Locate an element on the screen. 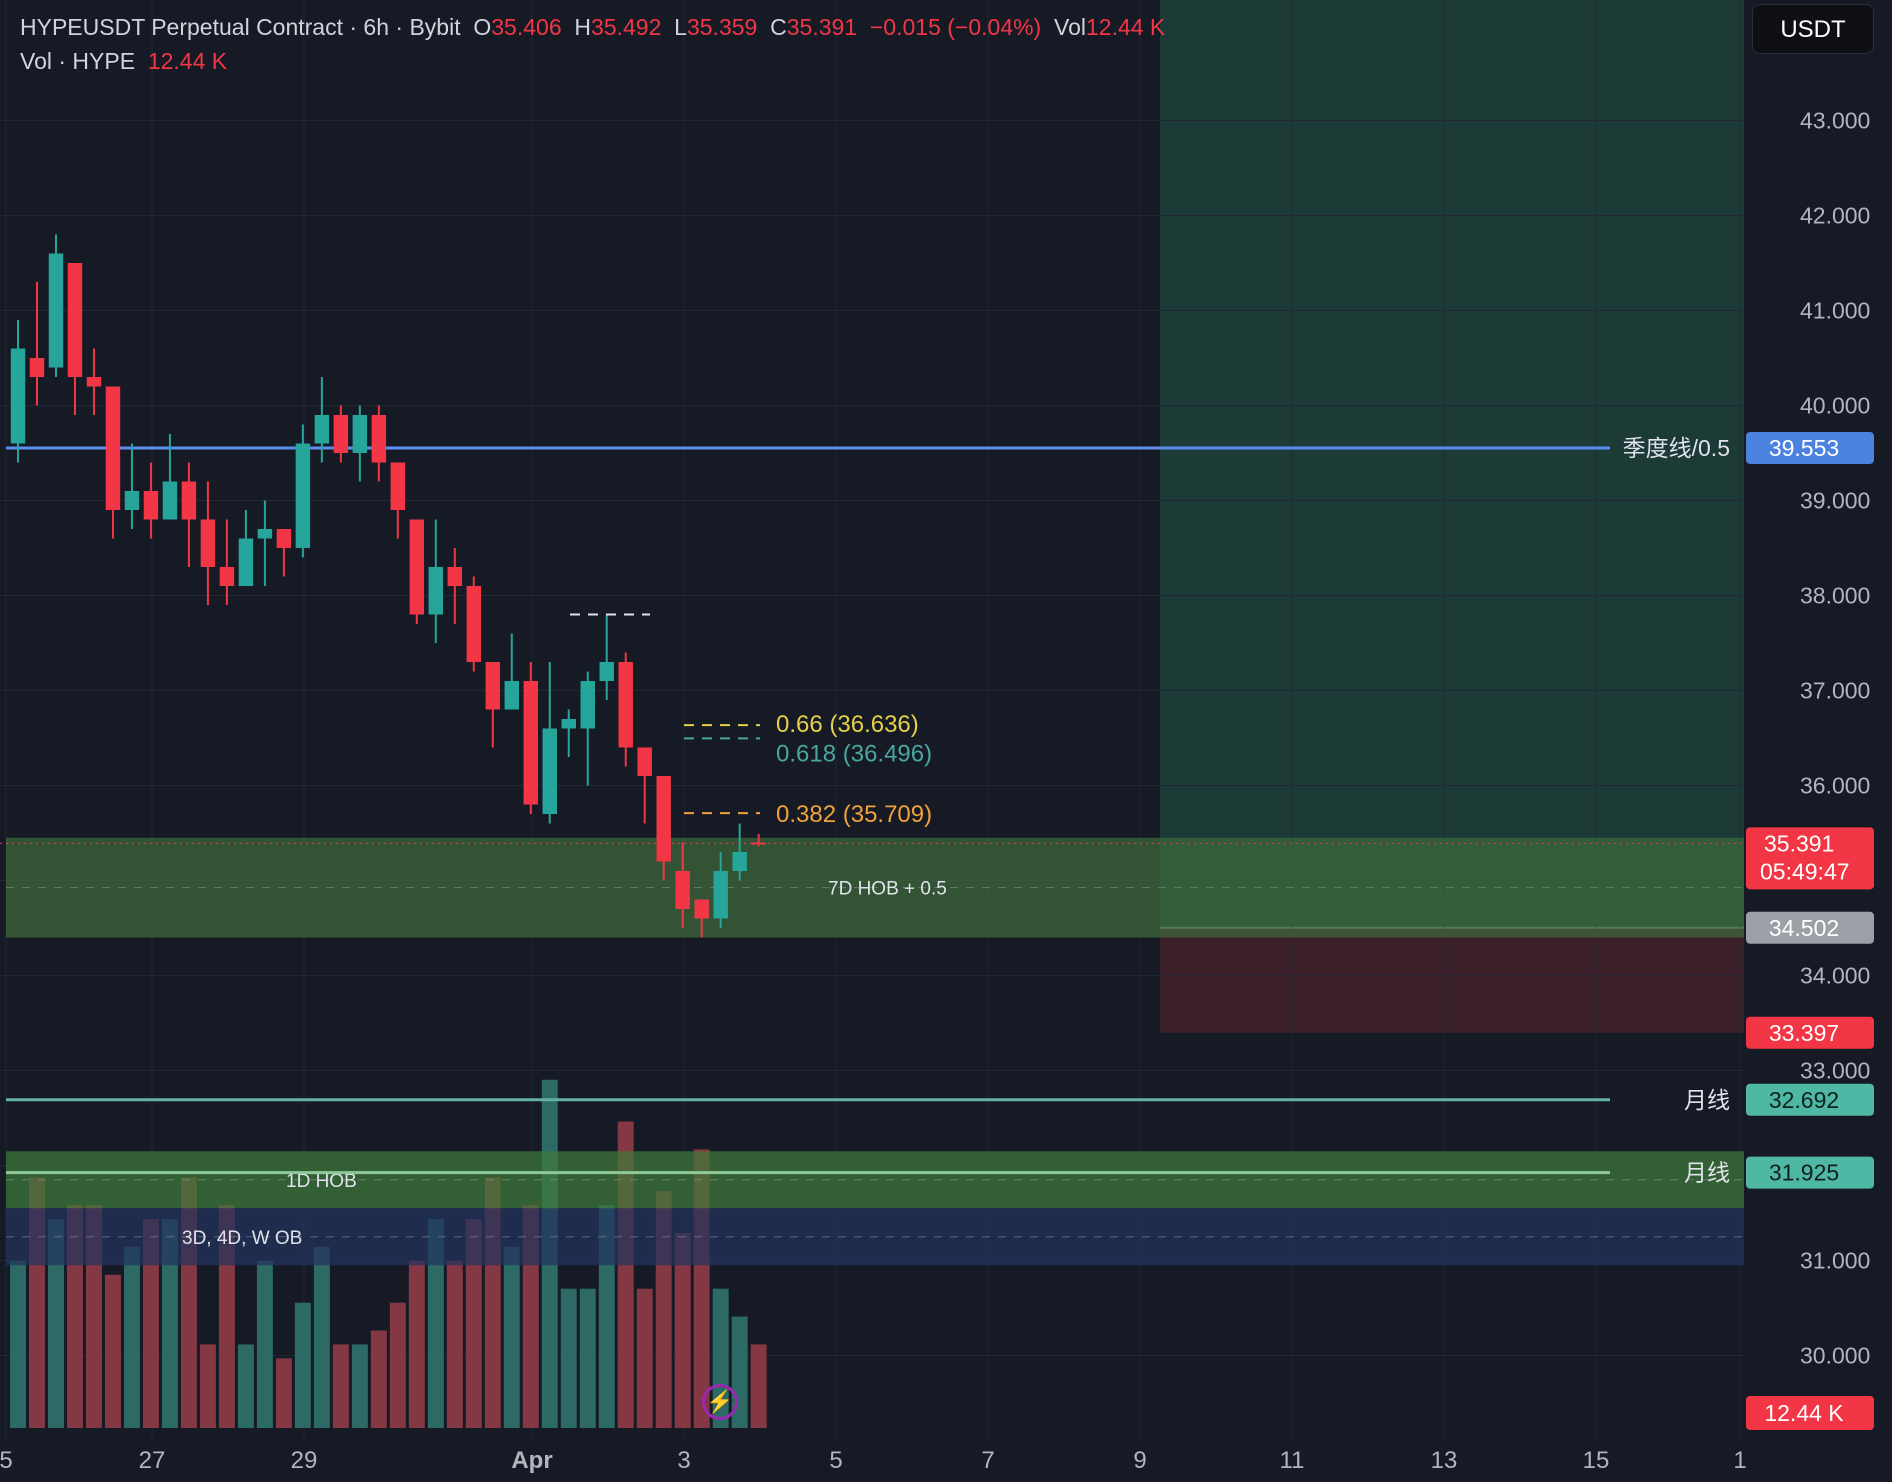 The height and width of the screenshot is (1482, 1892). entry-price-tag-bg is located at coordinates (1810, 927).